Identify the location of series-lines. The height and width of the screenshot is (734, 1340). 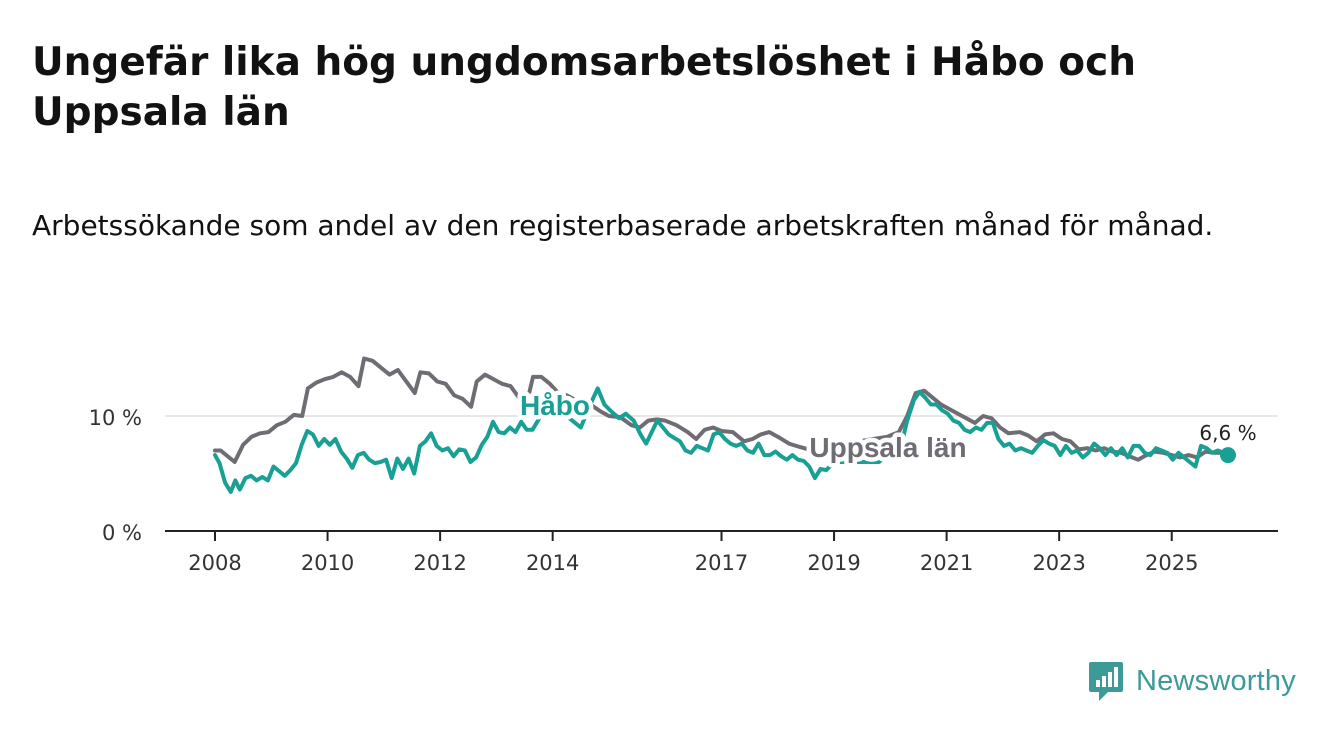
(721, 425).